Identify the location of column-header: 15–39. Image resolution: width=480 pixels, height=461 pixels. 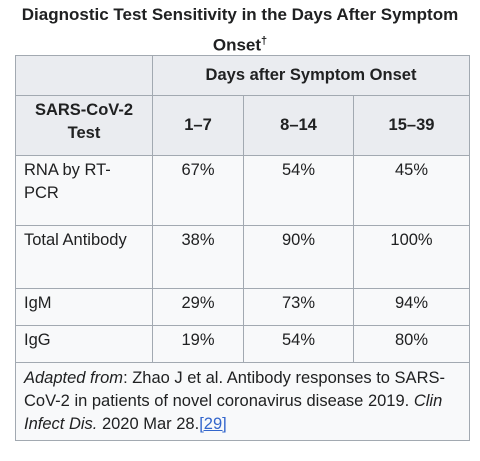
(411, 125).